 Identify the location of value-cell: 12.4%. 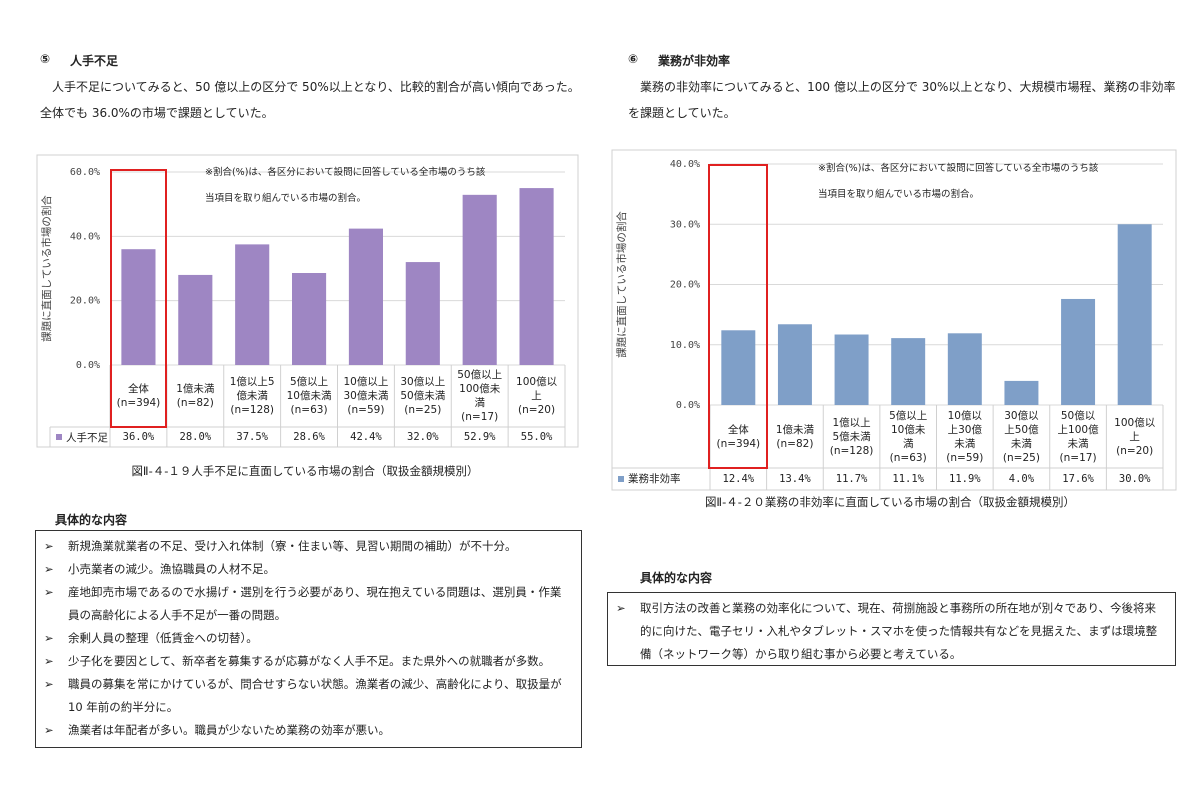
(738, 479).